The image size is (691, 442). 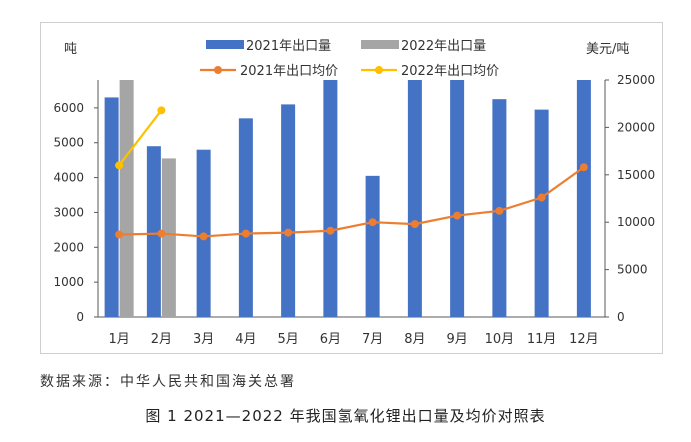 I want to click on x-axis-tick-label: 12月, so click(x=584, y=339).